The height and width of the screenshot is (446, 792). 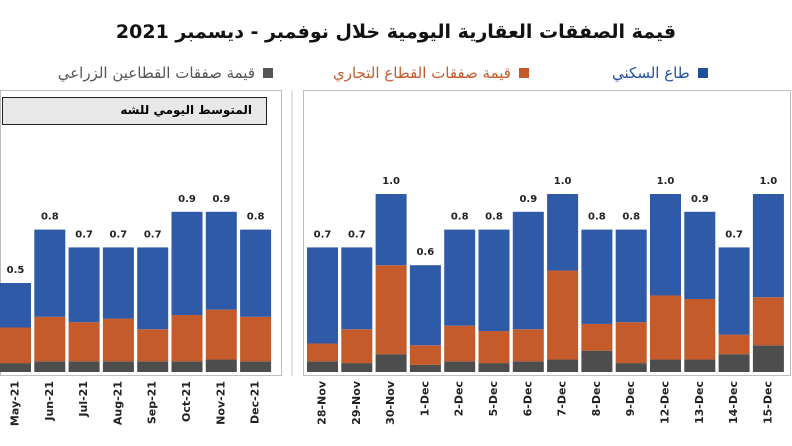 I want to click on daily-x-tick-label: 28-Nov, so click(x=322, y=402).